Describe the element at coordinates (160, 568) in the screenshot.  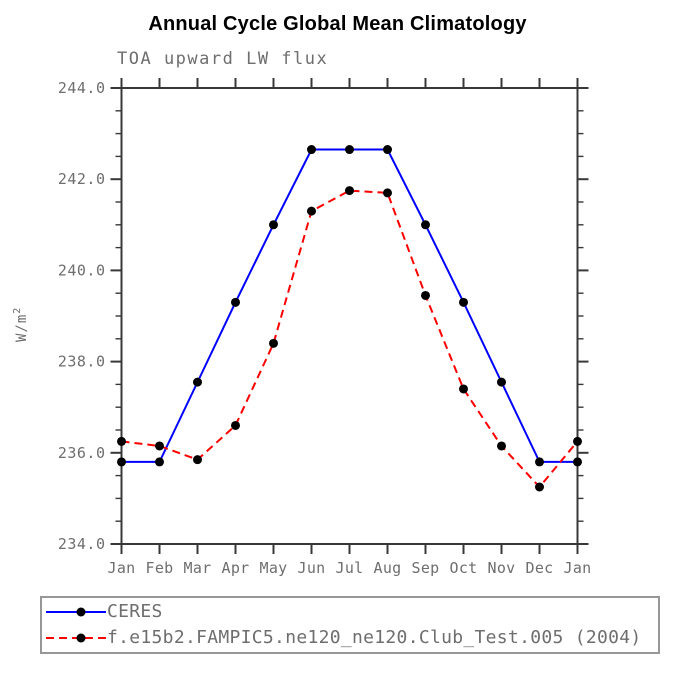
I see `x-tick-label: Feb` at that location.